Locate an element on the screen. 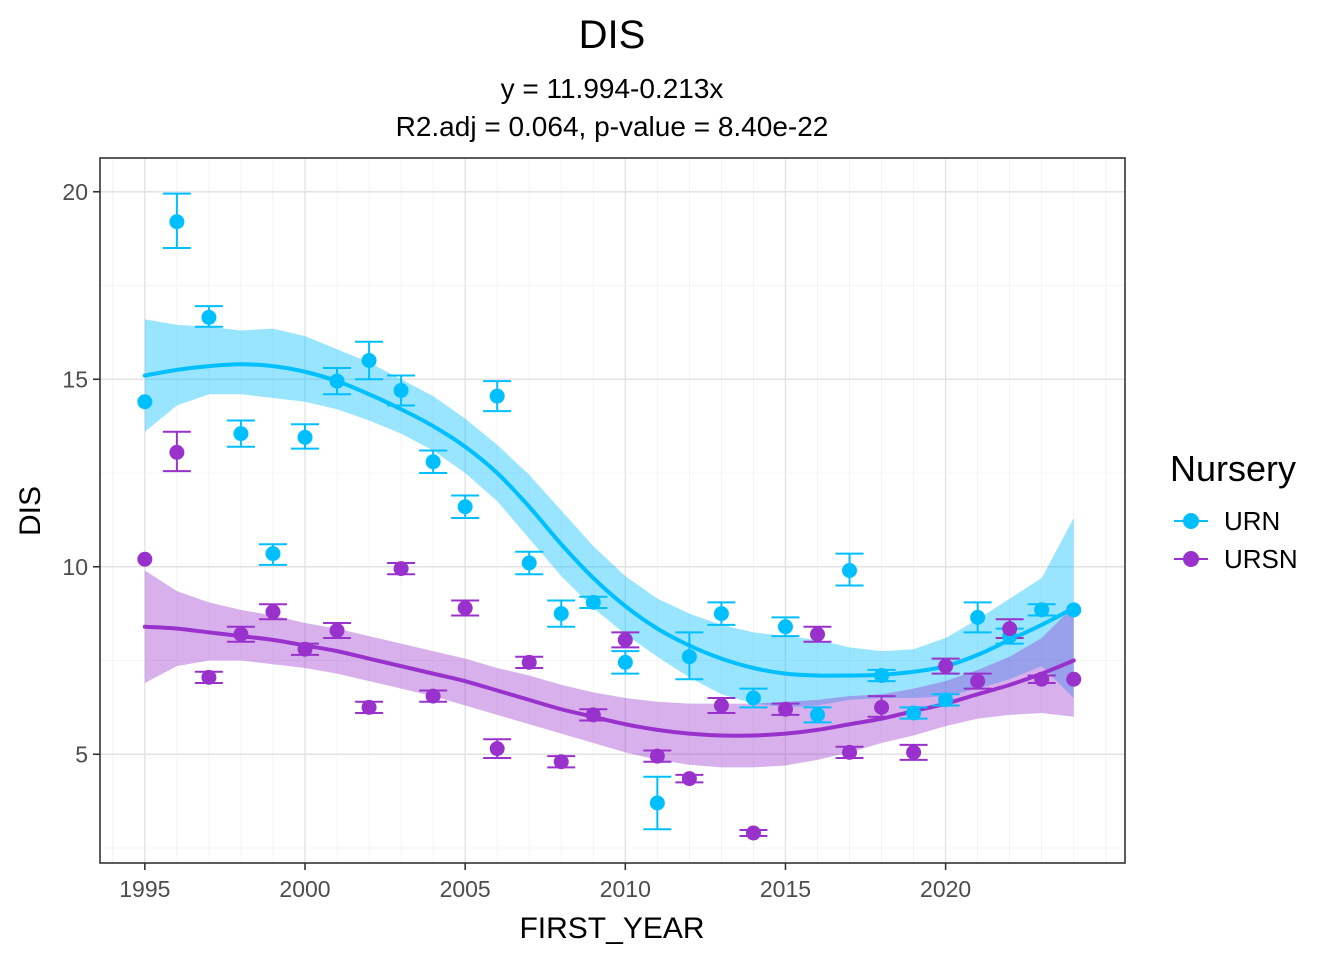 This screenshot has width=1344, height=960. legend-title: Nursery is located at coordinates (1233, 468).